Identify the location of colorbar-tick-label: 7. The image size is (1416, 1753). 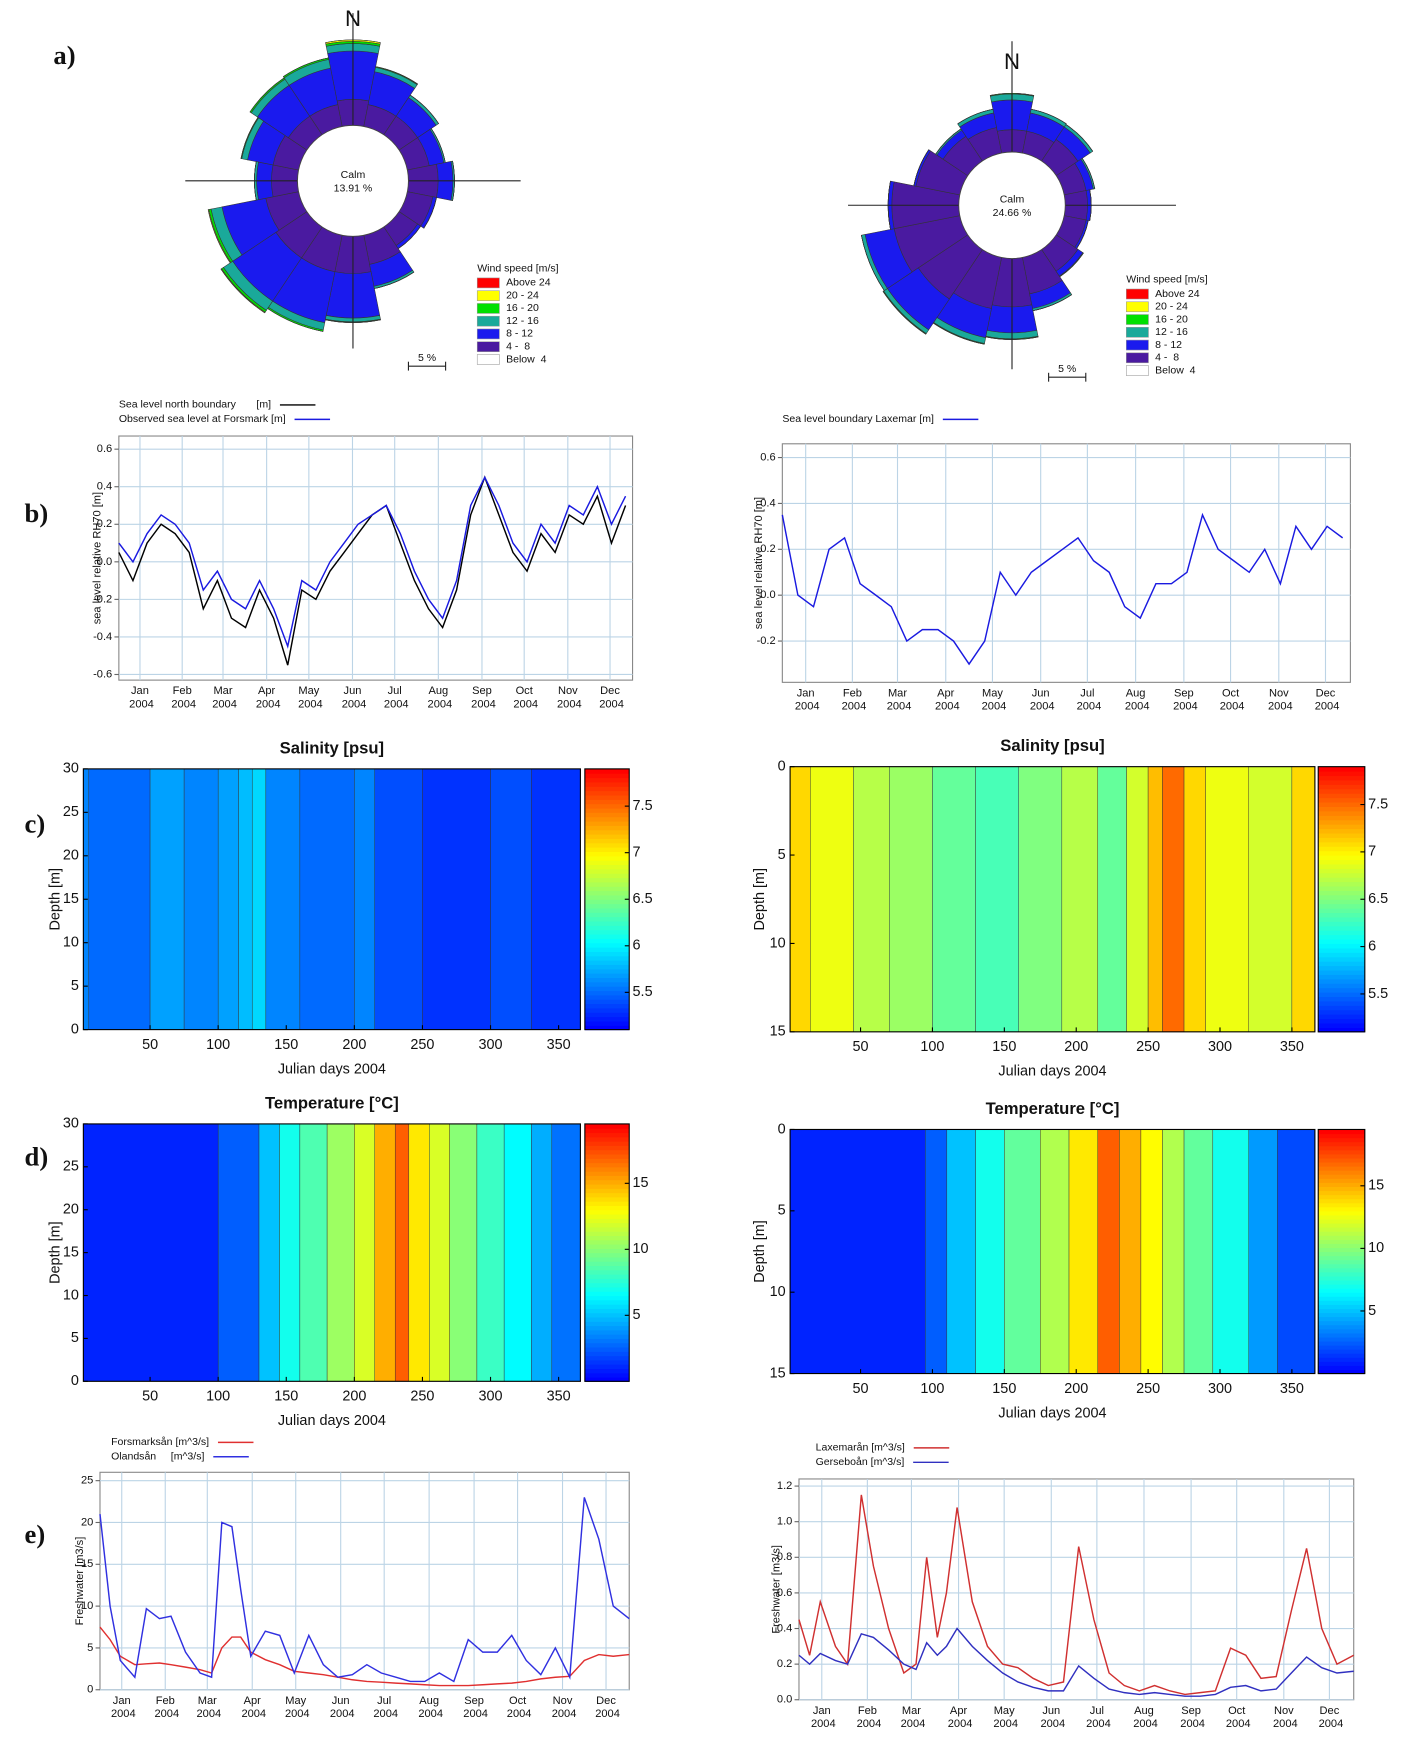
(1372, 852).